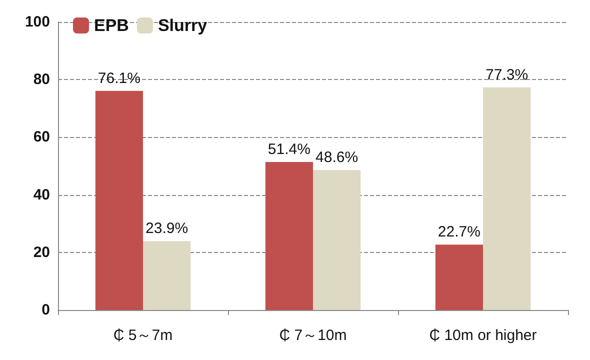  Describe the element at coordinates (313, 335) in the screenshot. I see `x-tick-label: ₵ 7～10m` at that location.